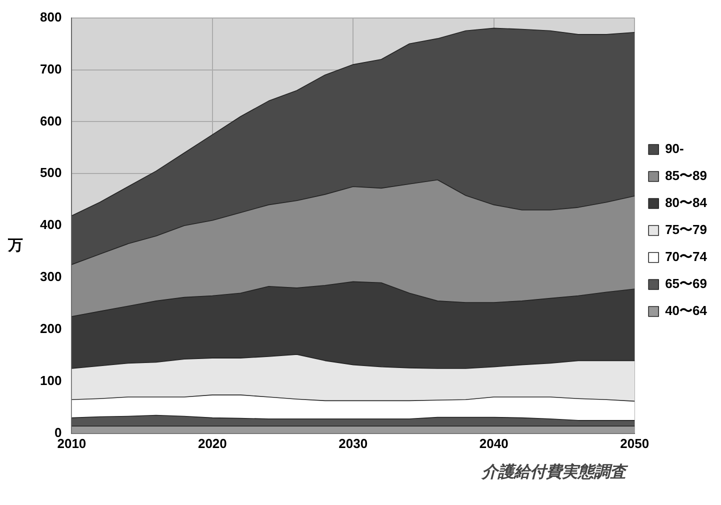  I want to click on y-tick-label: 400, so click(51, 224).